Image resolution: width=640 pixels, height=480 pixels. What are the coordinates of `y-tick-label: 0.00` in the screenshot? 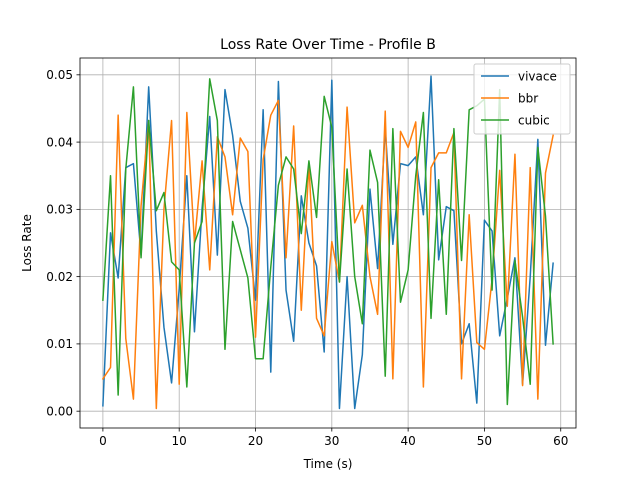 It's located at (59, 411).